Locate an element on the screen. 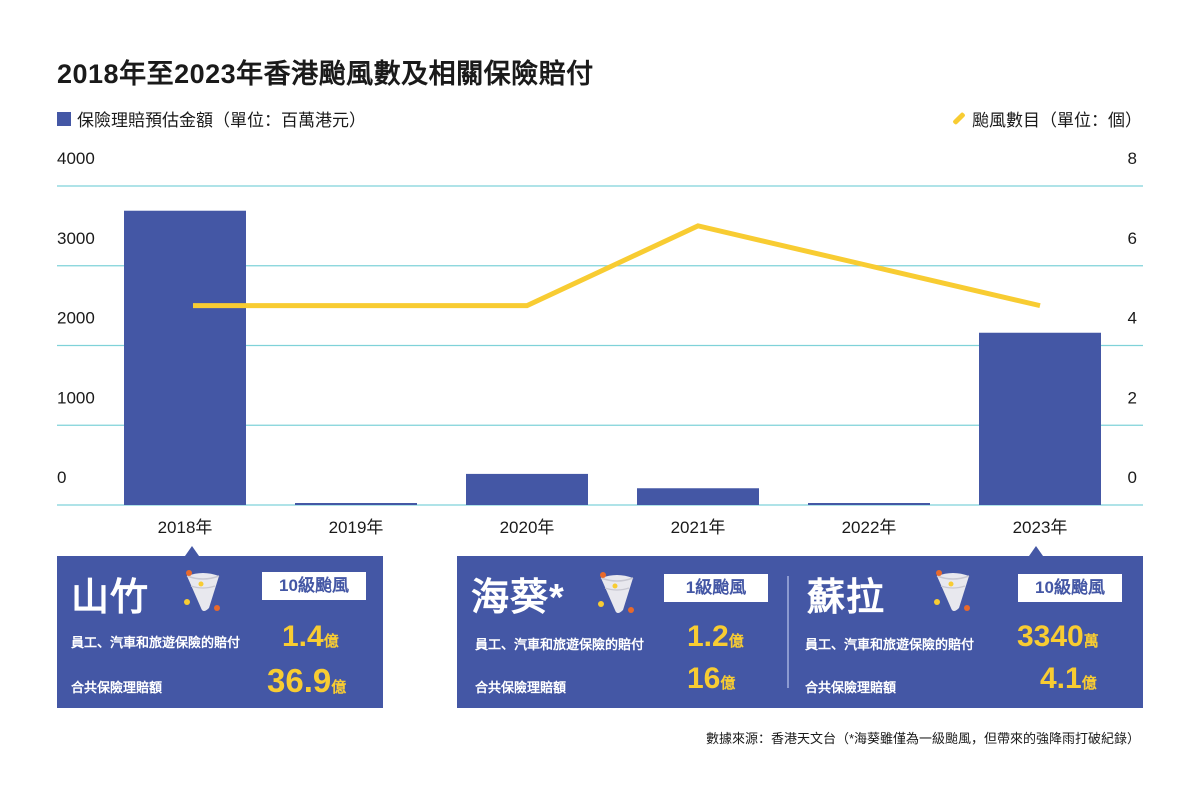  row2-value: 4.1億 is located at coordinates (1068, 679).